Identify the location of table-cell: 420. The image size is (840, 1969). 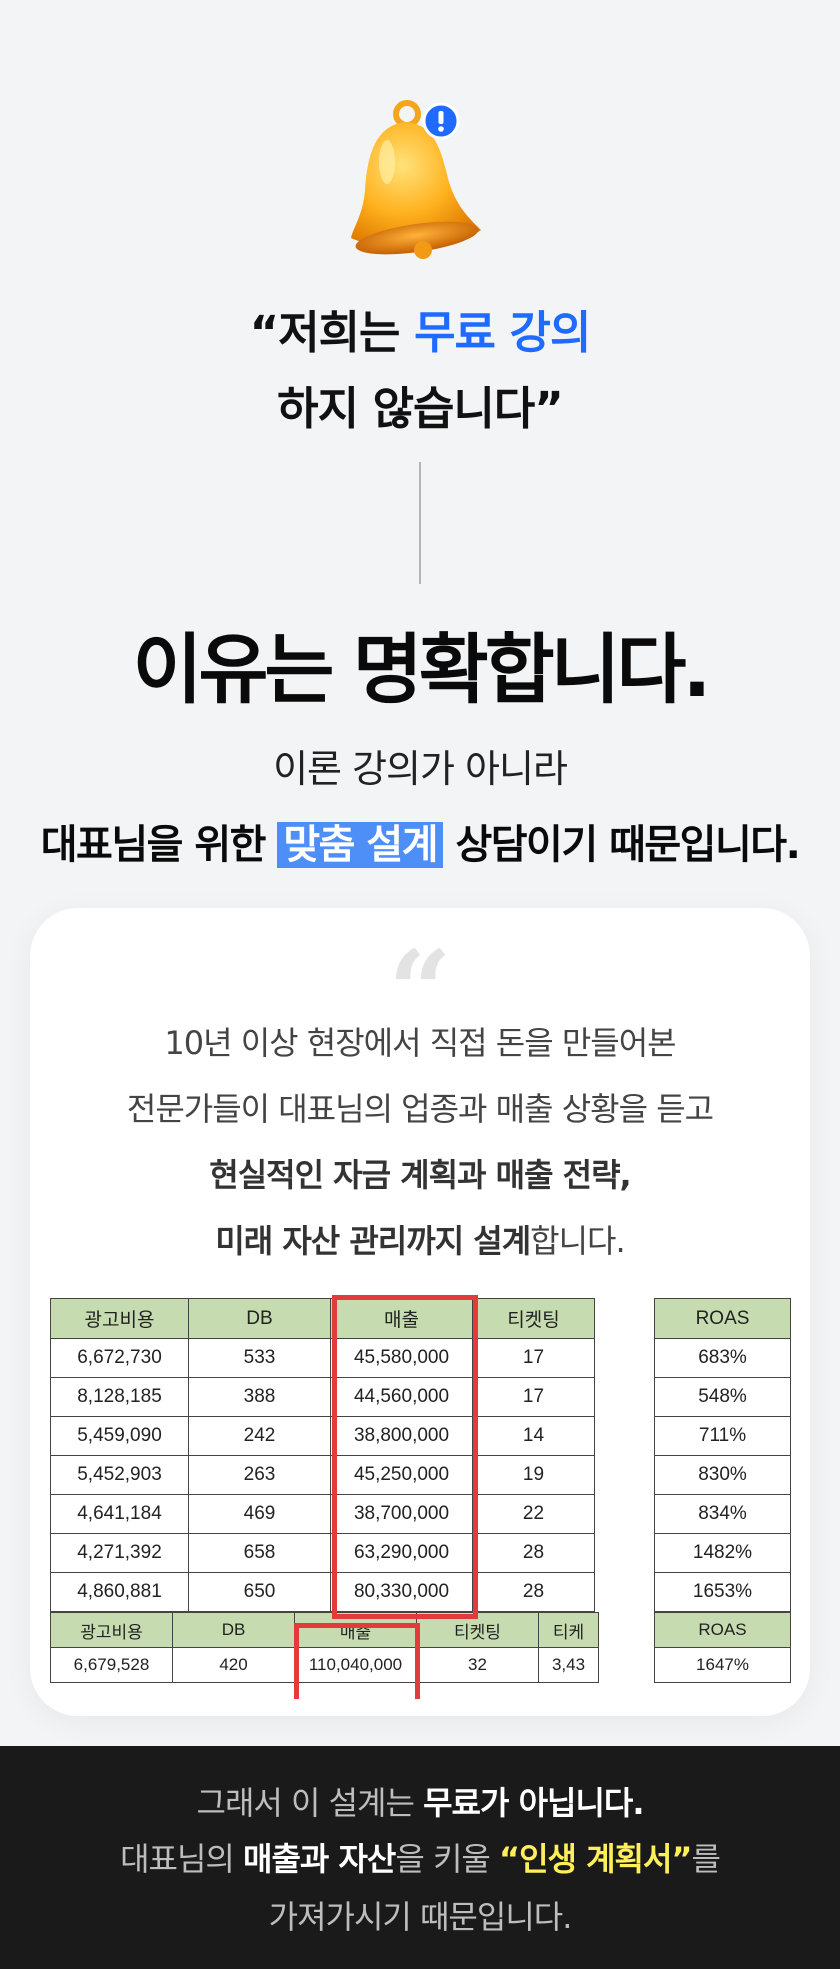
(233, 1665).